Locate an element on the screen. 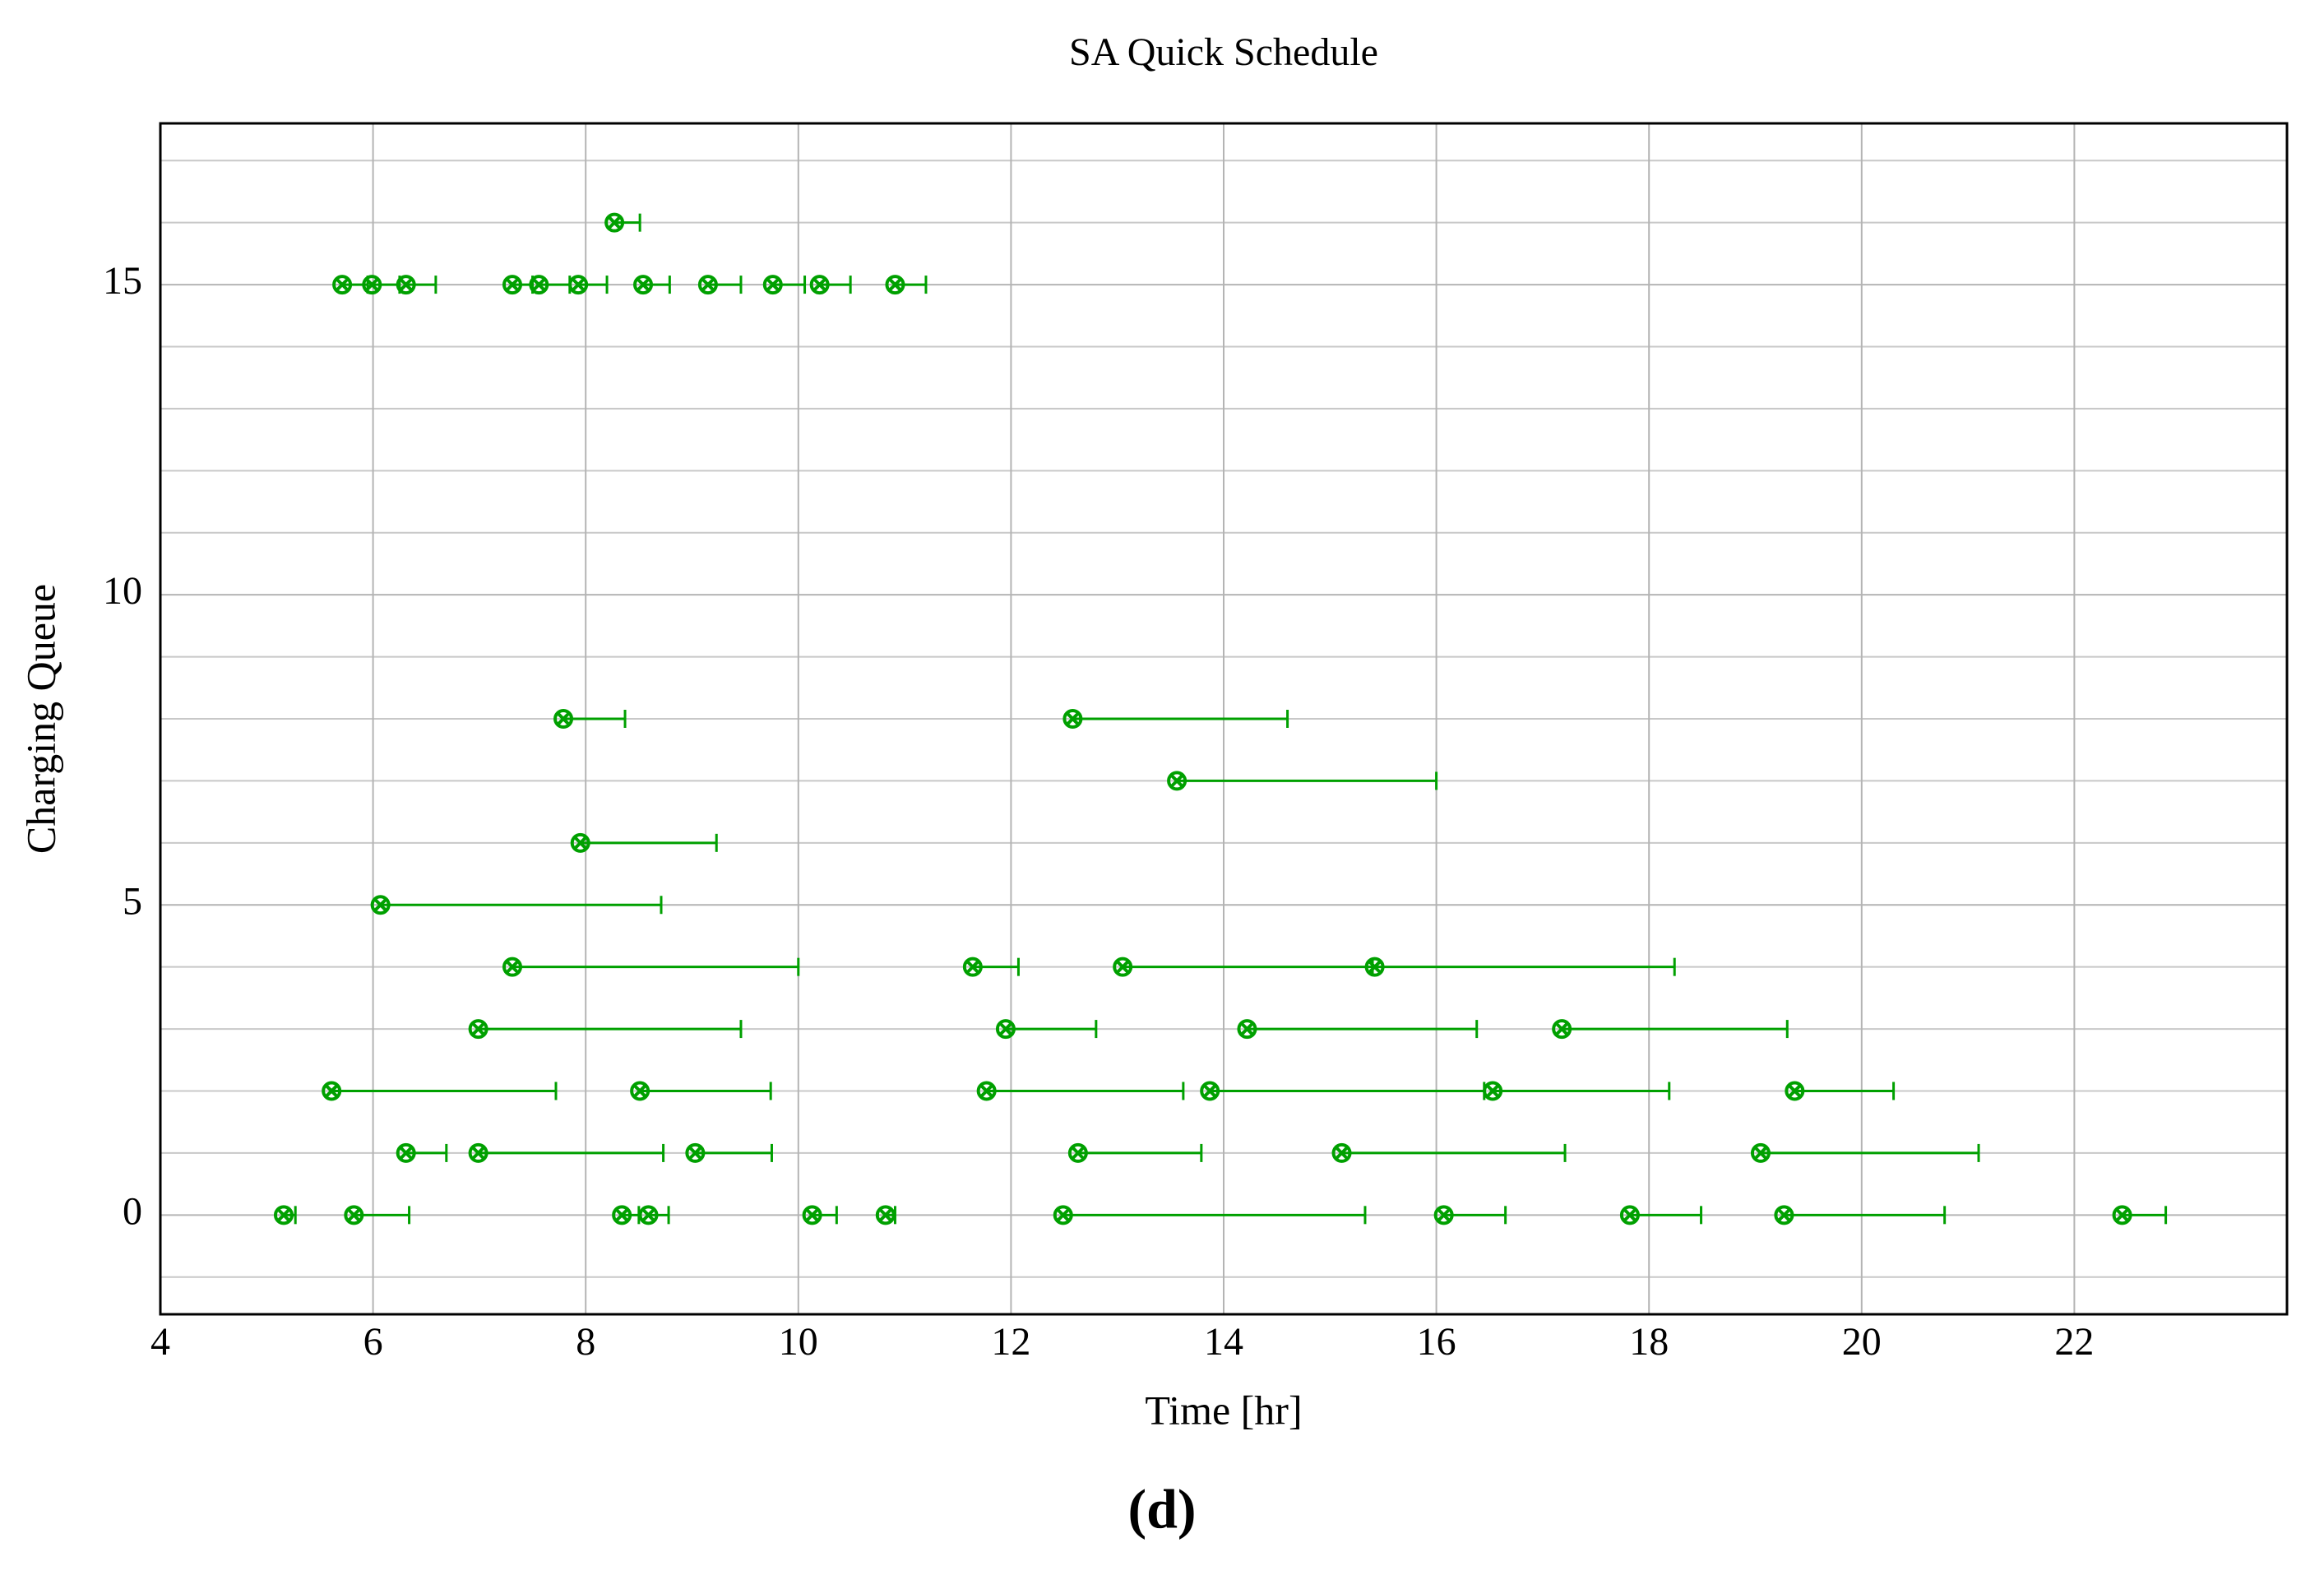  x-tick-label: 20 is located at coordinates (1862, 1342).